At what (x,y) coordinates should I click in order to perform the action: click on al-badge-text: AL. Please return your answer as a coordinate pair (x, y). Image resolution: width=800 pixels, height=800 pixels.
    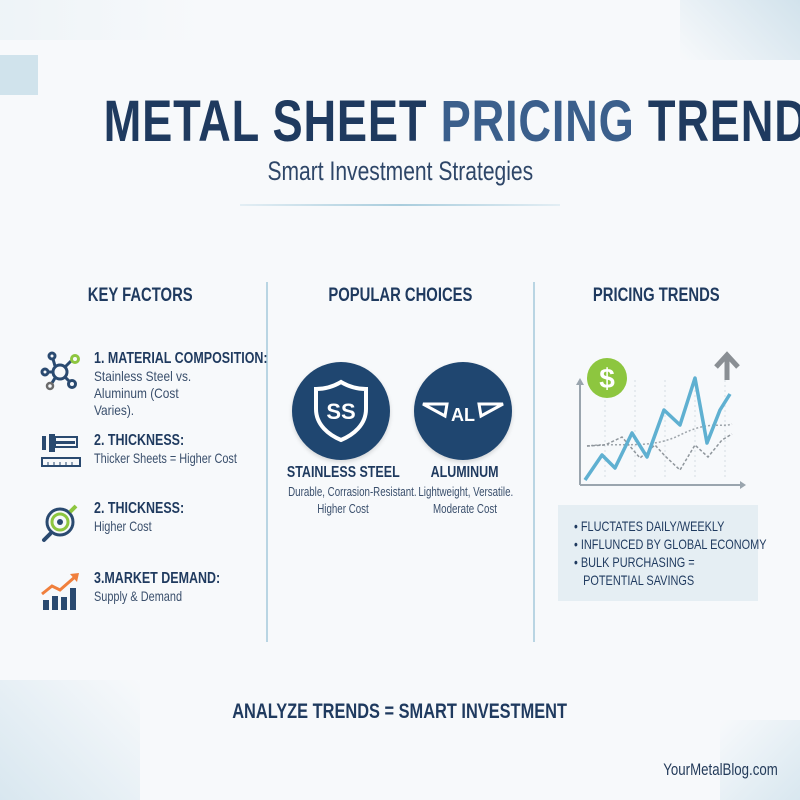
    Looking at the image, I should click on (463, 415).